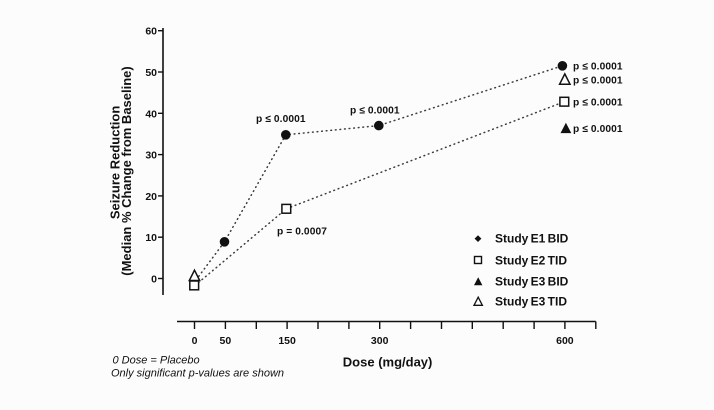 The width and height of the screenshot is (714, 410). Describe the element at coordinates (388, 362) in the screenshot. I see `svg-text: Dose (mg/day)` at that location.